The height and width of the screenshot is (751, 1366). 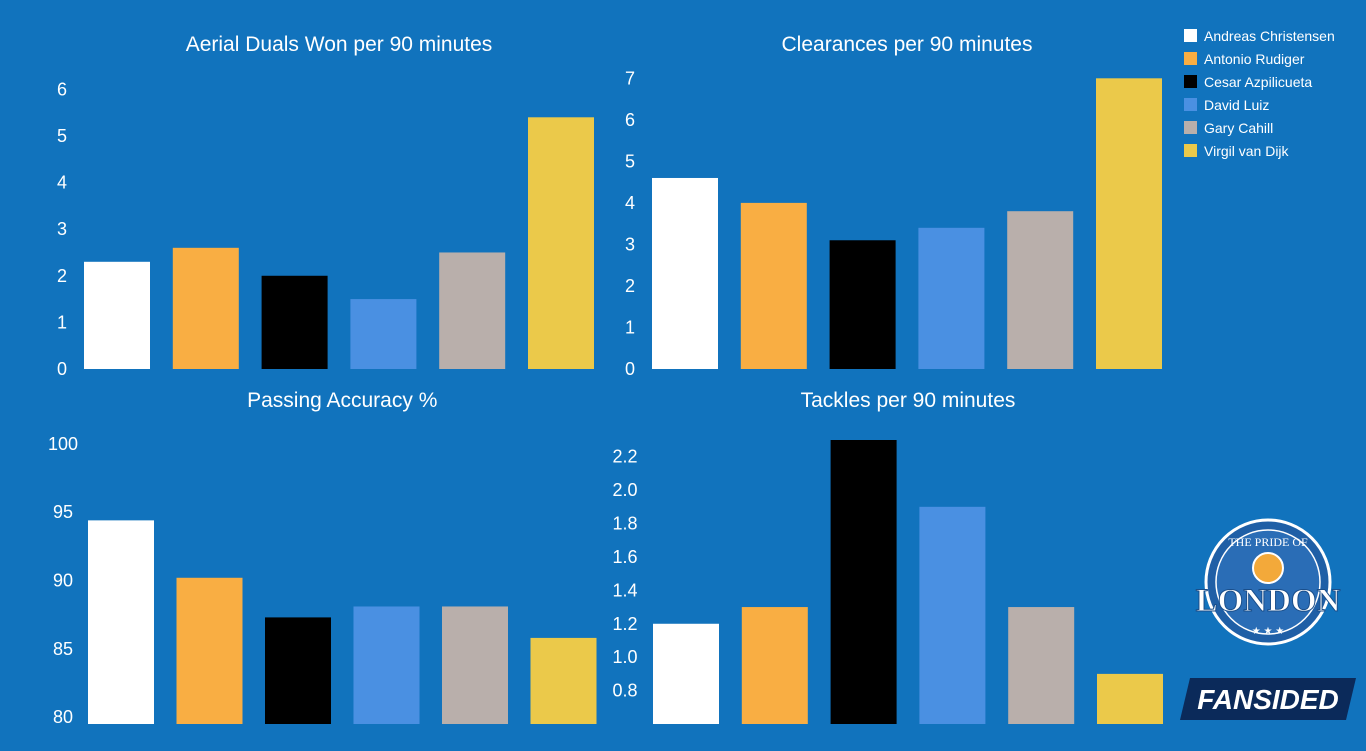 I want to click on y-tick-label: 1.0, so click(x=624, y=657).